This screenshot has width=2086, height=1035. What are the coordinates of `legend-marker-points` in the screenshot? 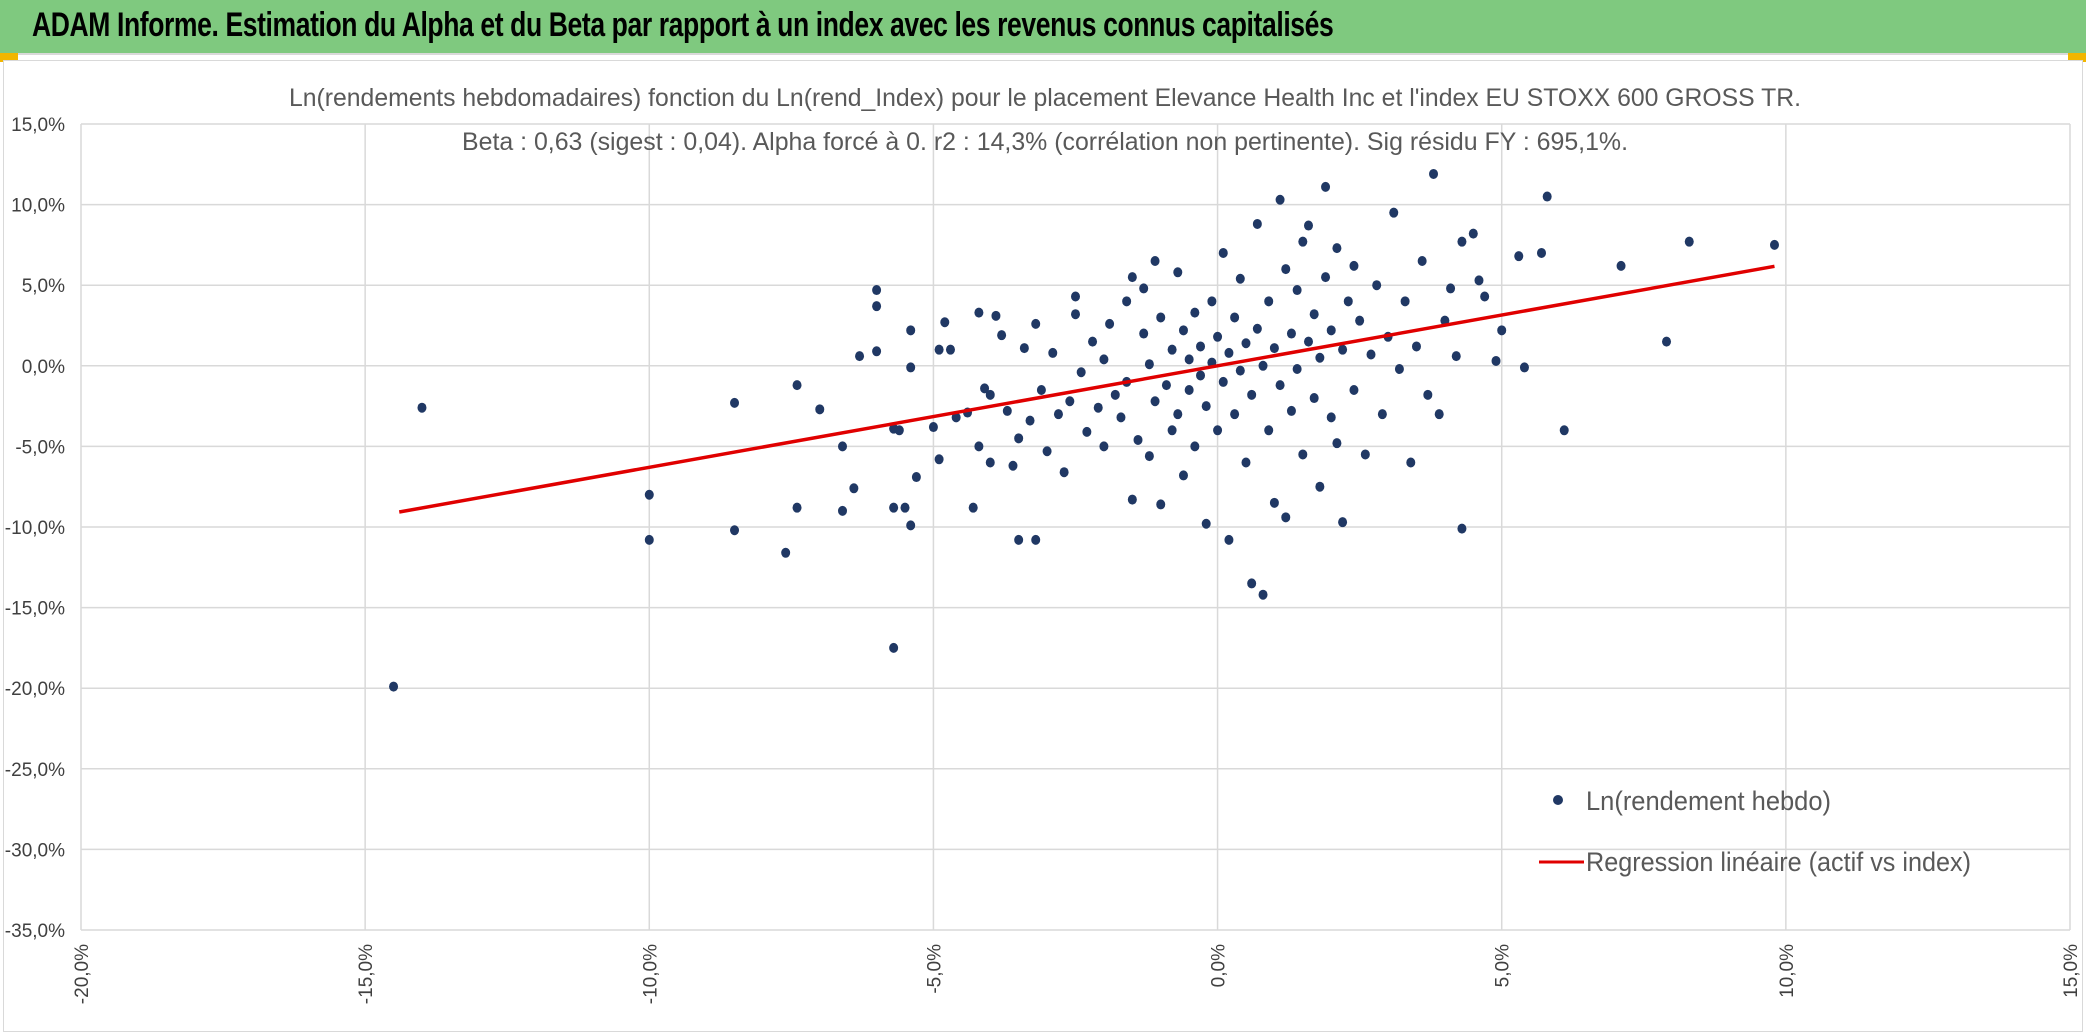 It's located at (1558, 800).